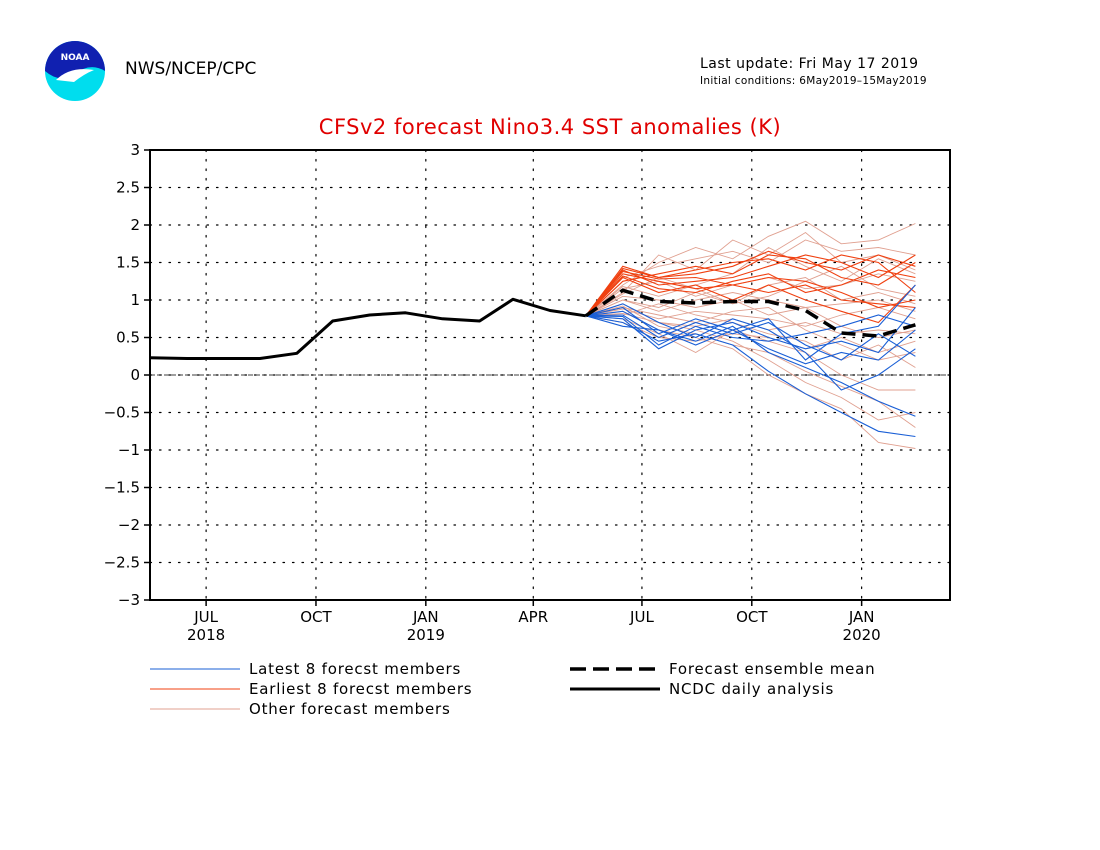 This screenshot has height=850, width=1100. I want to click on legend-label-mean: Forecast ensemble mean, so click(772, 669).